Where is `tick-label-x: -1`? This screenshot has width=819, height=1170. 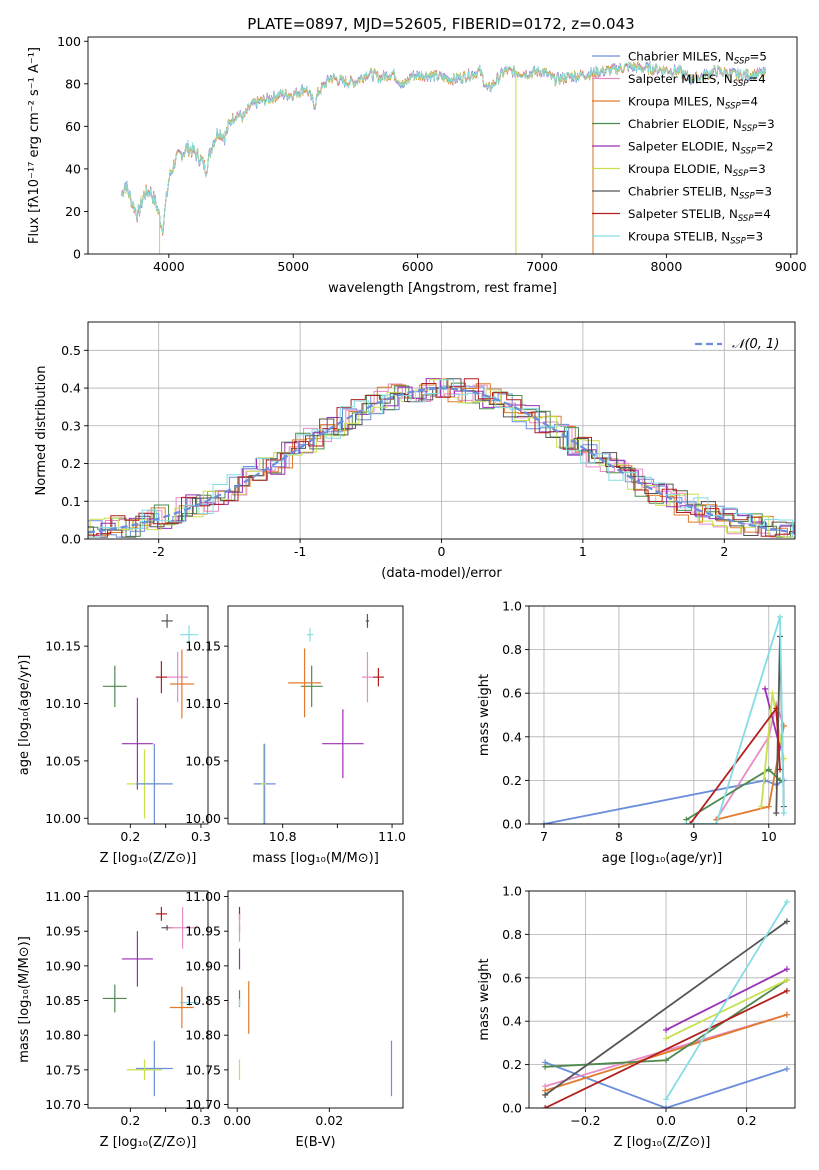 tick-label-x: -1 is located at coordinates (300, 551).